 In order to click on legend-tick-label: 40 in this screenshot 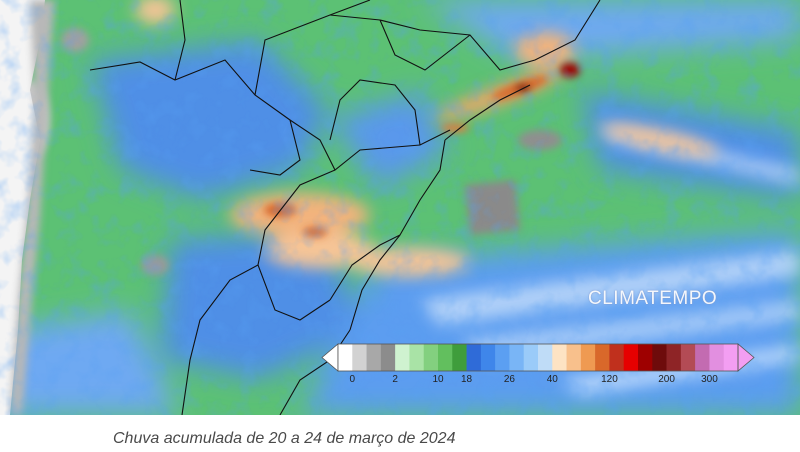, I will do `click(552, 379)`.